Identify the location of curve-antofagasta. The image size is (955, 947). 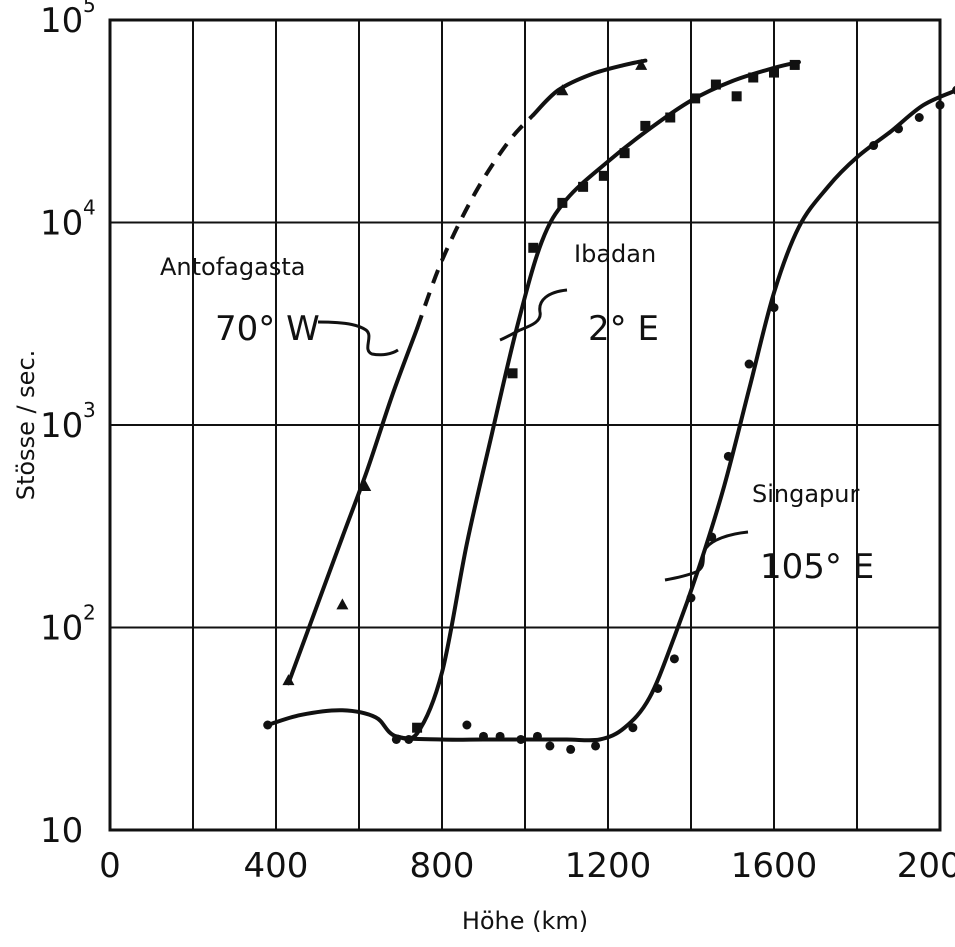
(353, 506).